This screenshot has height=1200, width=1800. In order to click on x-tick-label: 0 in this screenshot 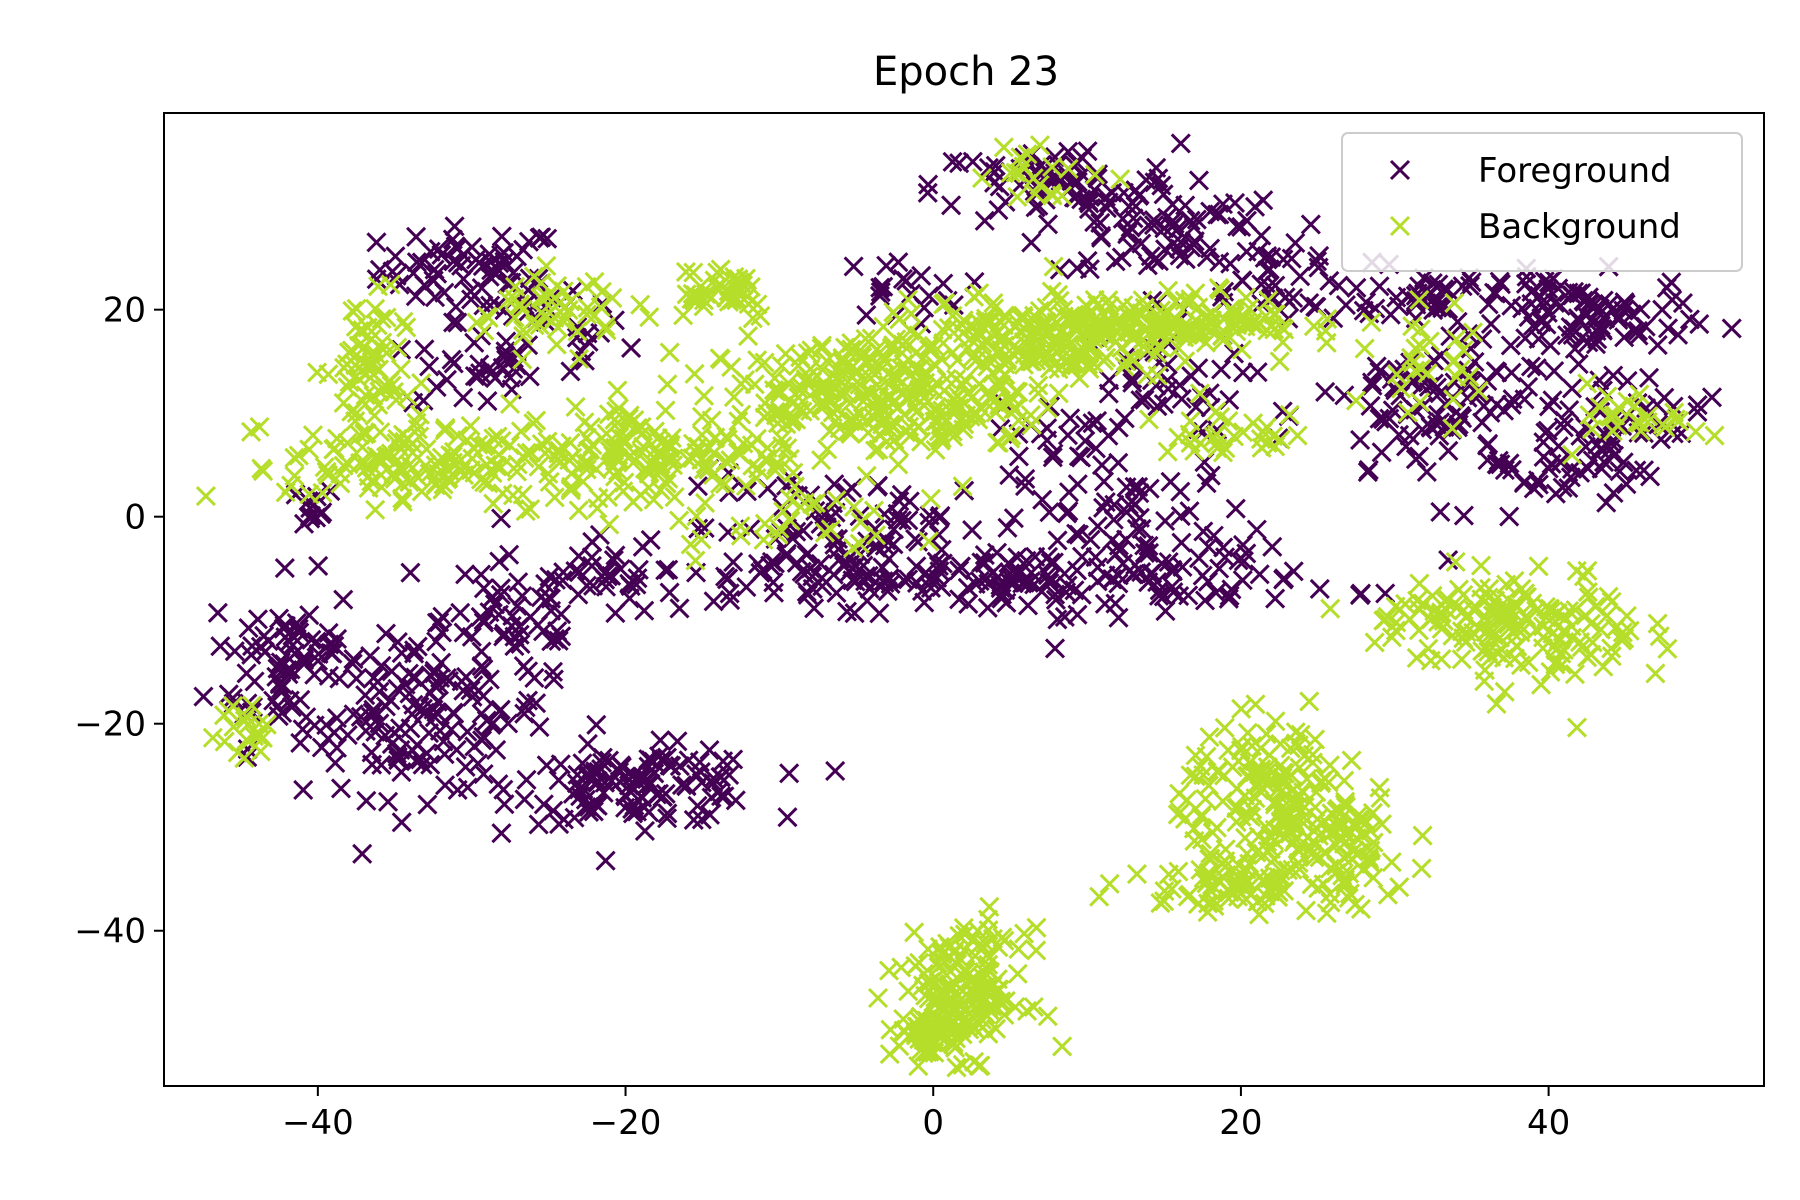, I will do `click(933, 1123)`.